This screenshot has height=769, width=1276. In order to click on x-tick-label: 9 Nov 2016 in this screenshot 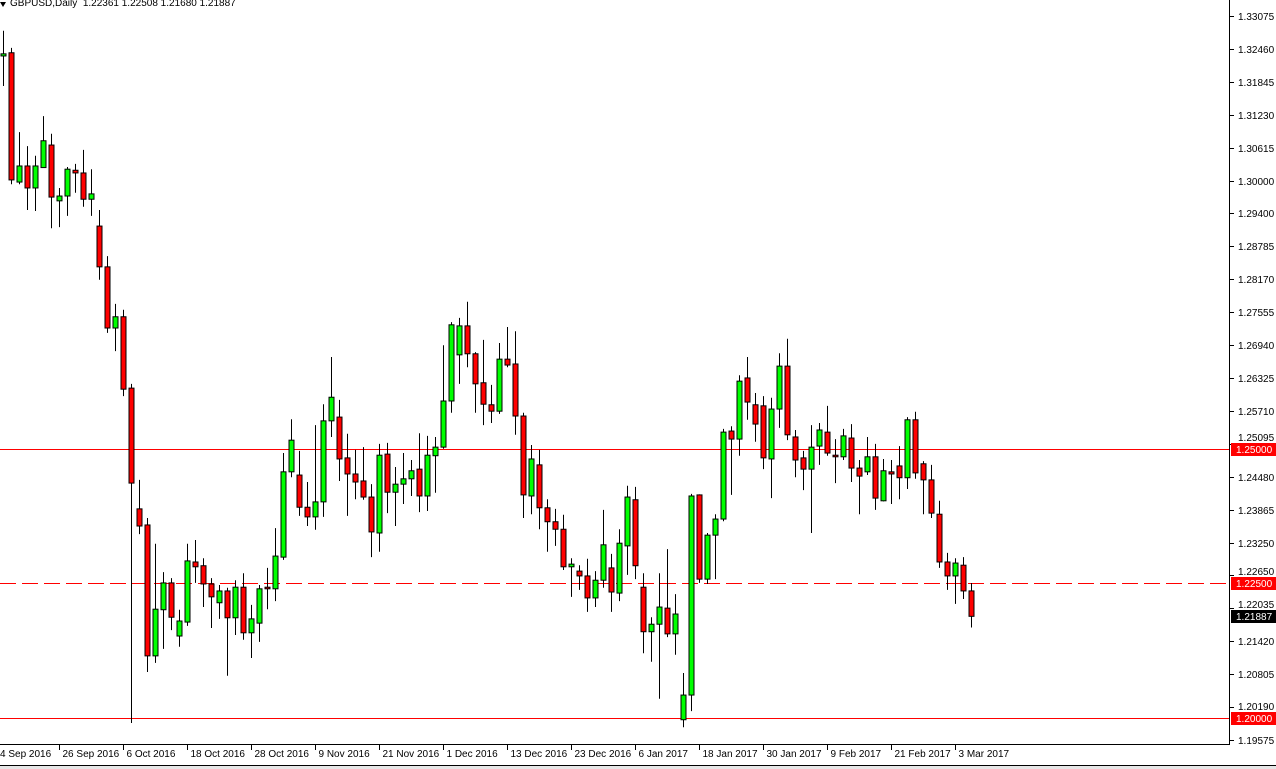, I will do `click(345, 754)`.